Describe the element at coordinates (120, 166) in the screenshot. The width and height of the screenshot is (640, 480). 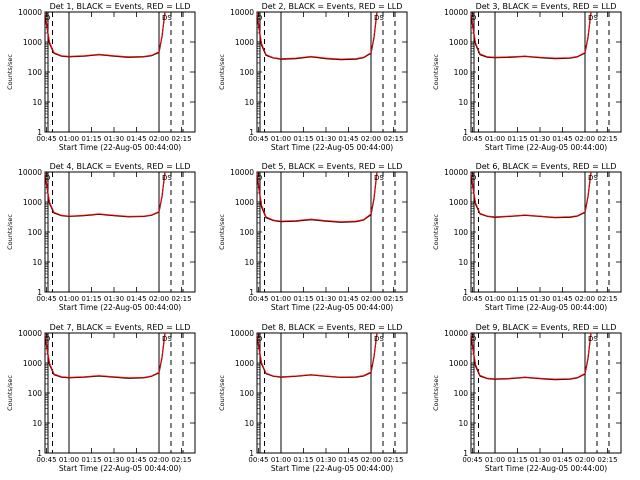
I see `panel-title: Det 4, BLACK = Events, RED = LLD` at that location.